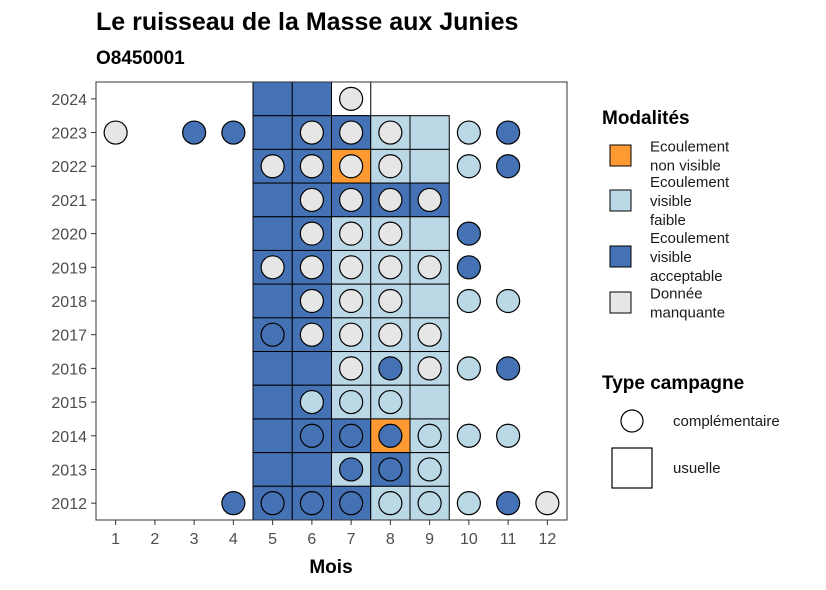  What do you see at coordinates (632, 468) in the screenshot?
I see `legend-key-square` at bounding box center [632, 468].